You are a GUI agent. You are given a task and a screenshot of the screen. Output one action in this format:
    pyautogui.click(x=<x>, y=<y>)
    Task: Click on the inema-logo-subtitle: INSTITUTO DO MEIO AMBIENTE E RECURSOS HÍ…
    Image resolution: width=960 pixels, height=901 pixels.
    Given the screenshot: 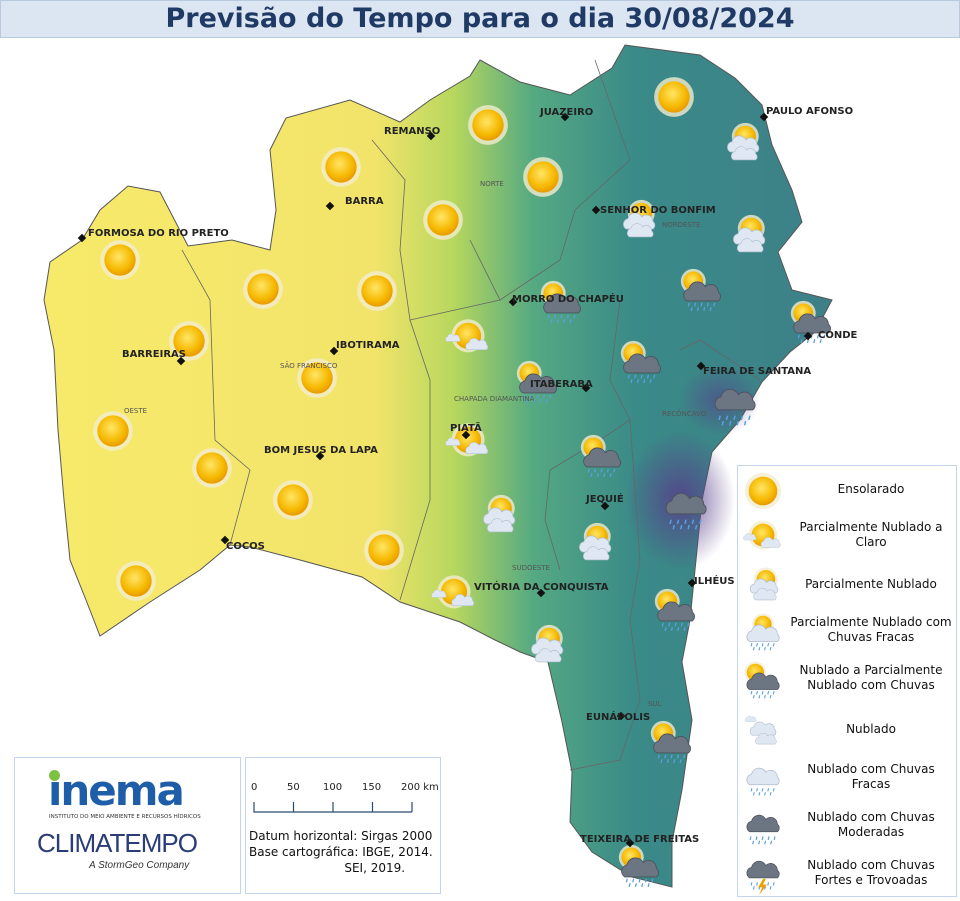 What is the action you would take?
    pyautogui.click(x=125, y=817)
    